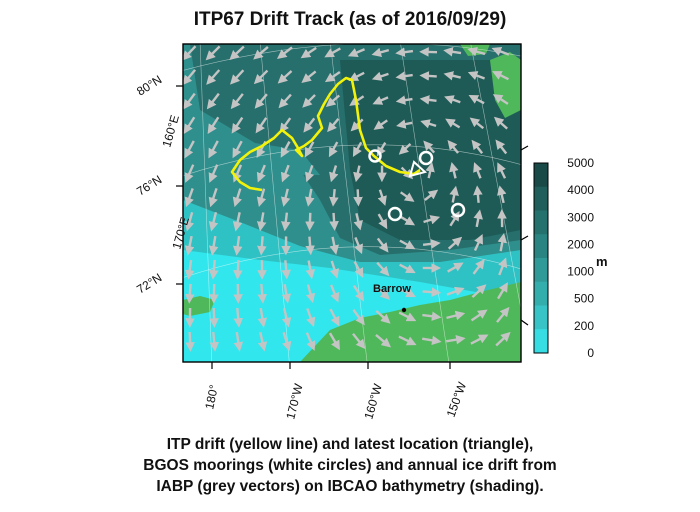 This screenshot has width=700, height=512. Describe the element at coordinates (375, 156) in the screenshot. I see `mooring-a` at that location.